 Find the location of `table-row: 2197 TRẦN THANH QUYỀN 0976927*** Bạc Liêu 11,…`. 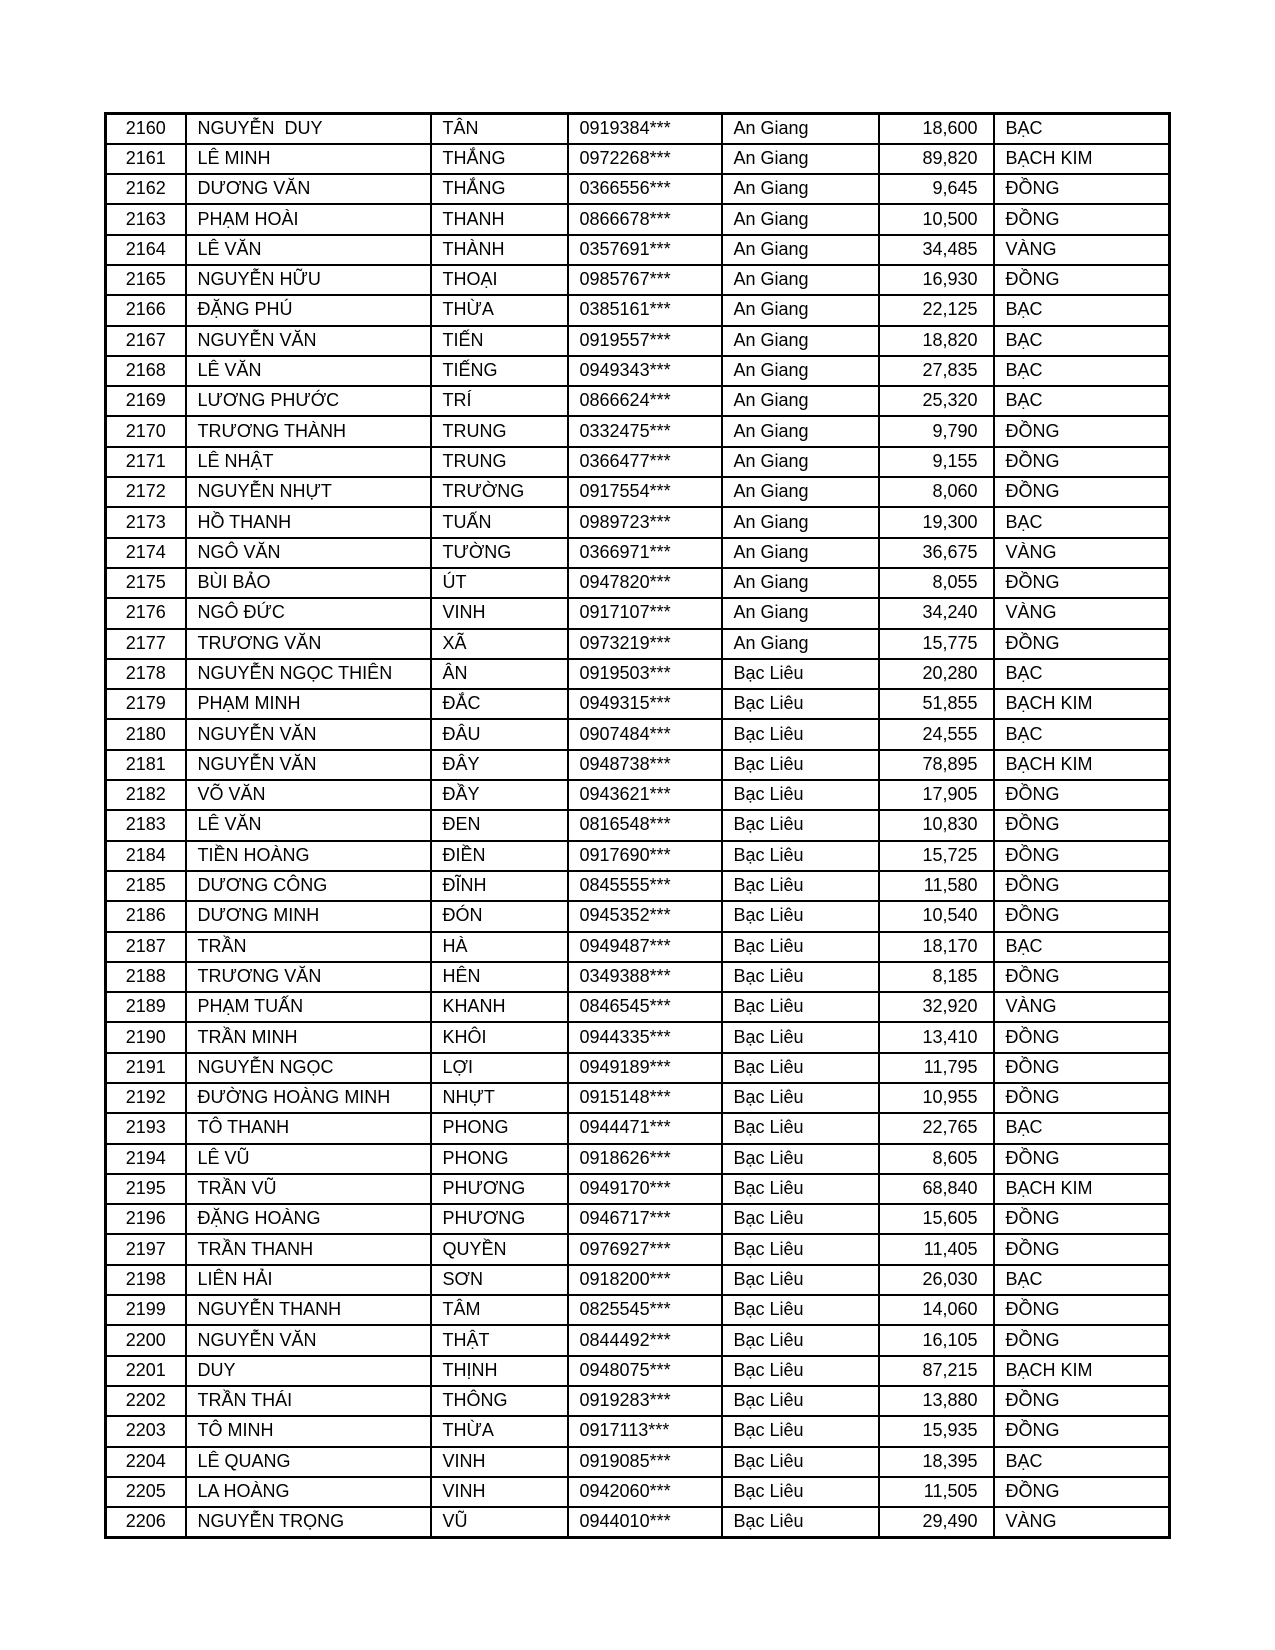

table-row: 2197 TRẦN THANH QUYỀN 0976927*** Bạc Liêu 11,… is located at coordinates (637, 1249).